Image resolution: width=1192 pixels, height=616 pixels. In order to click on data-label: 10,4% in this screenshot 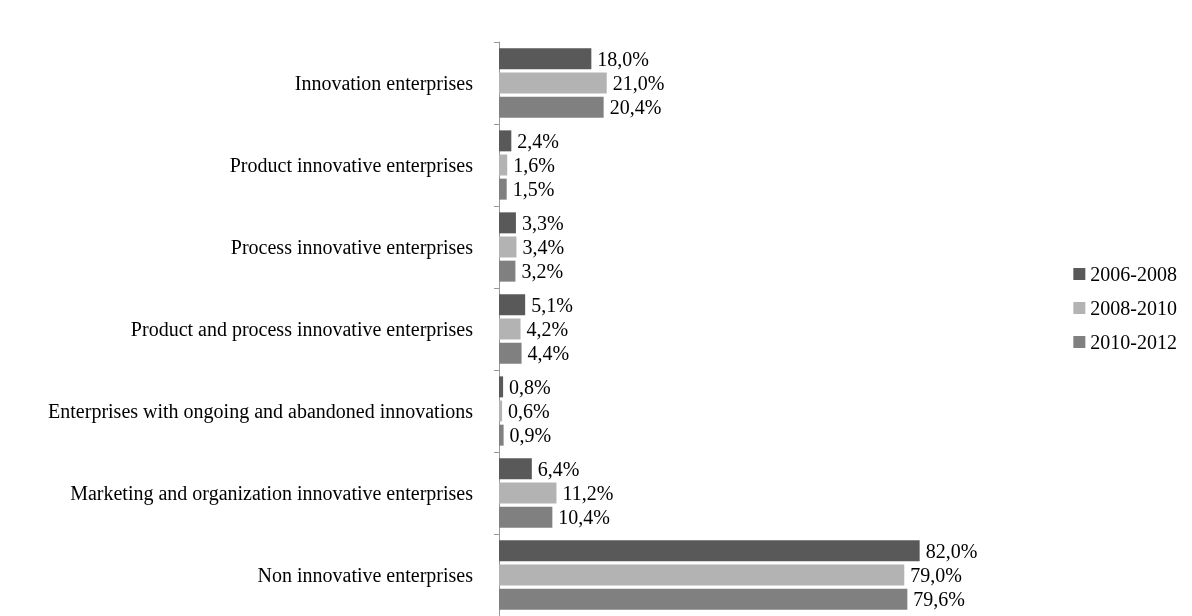, I will do `click(584, 517)`.